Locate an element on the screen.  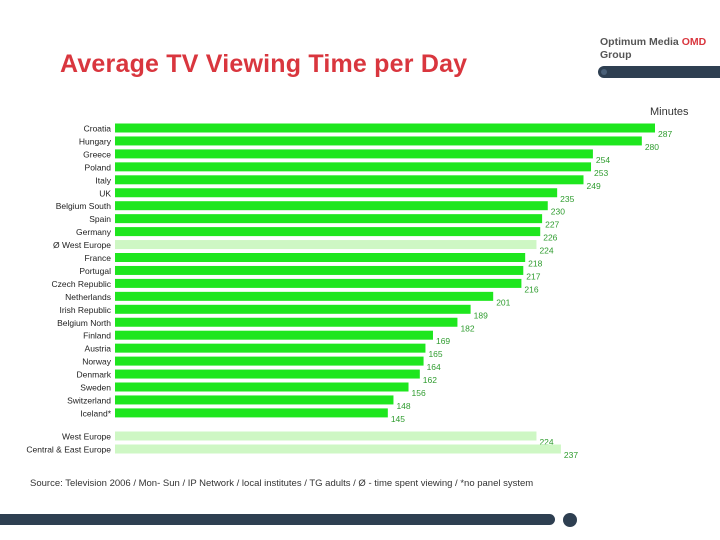
country-value-label-0: 287 is located at coordinates (665, 134).